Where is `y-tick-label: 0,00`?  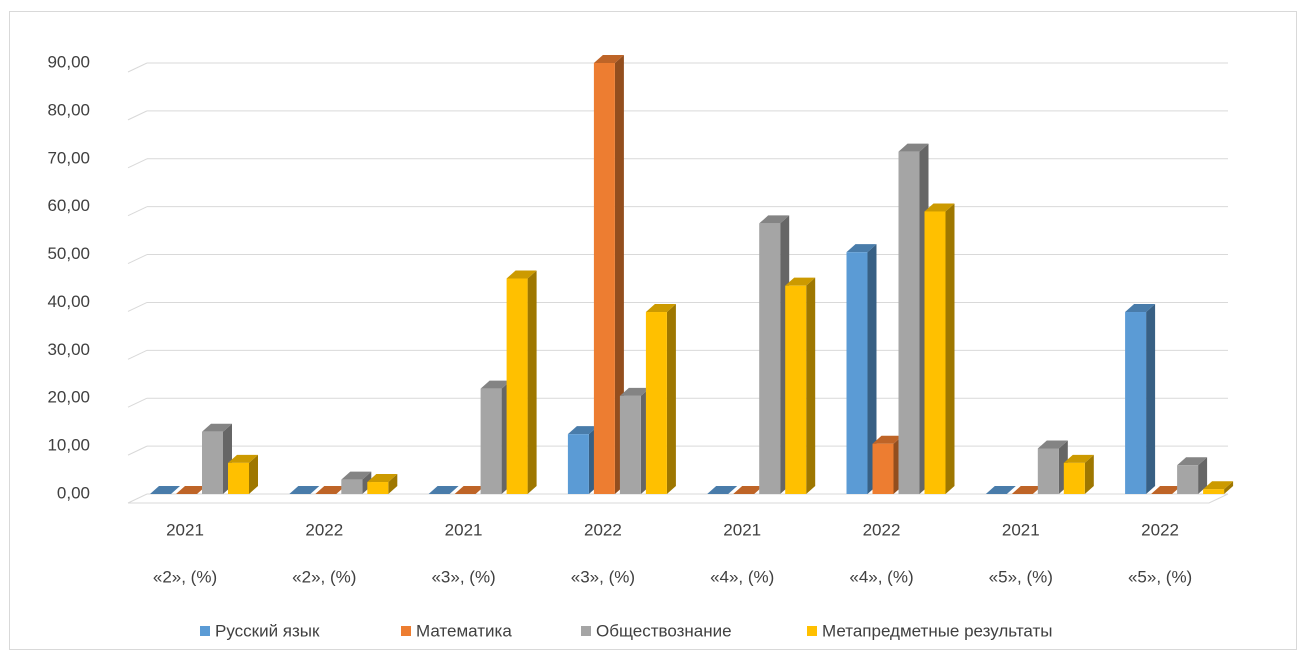
y-tick-label: 0,00 is located at coordinates (73, 492).